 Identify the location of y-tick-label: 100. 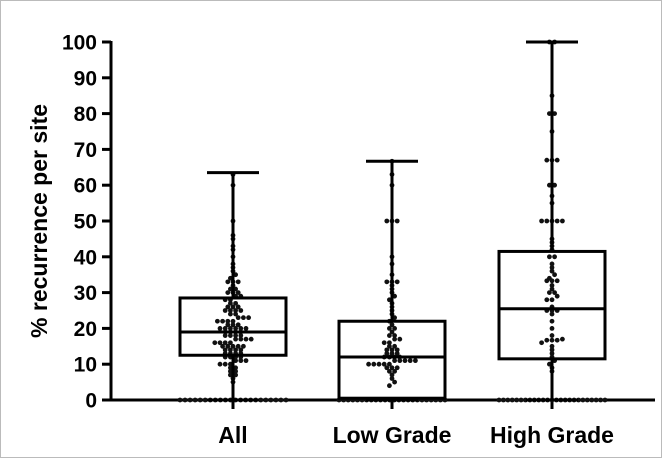
(79, 43).